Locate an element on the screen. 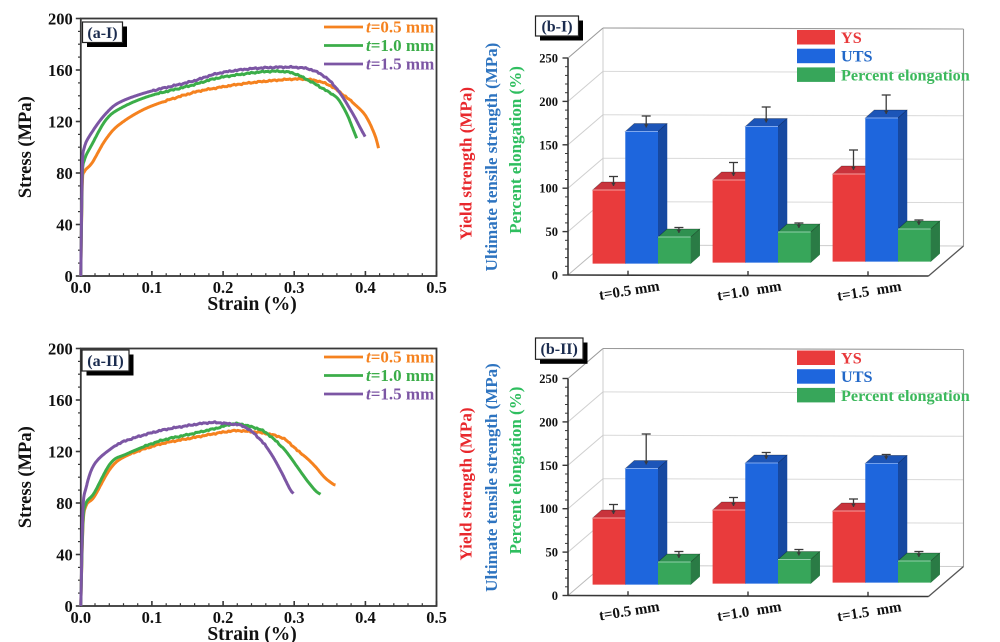 This screenshot has height=642, width=1000. svg-text: (a-II) is located at coordinates (105, 361).